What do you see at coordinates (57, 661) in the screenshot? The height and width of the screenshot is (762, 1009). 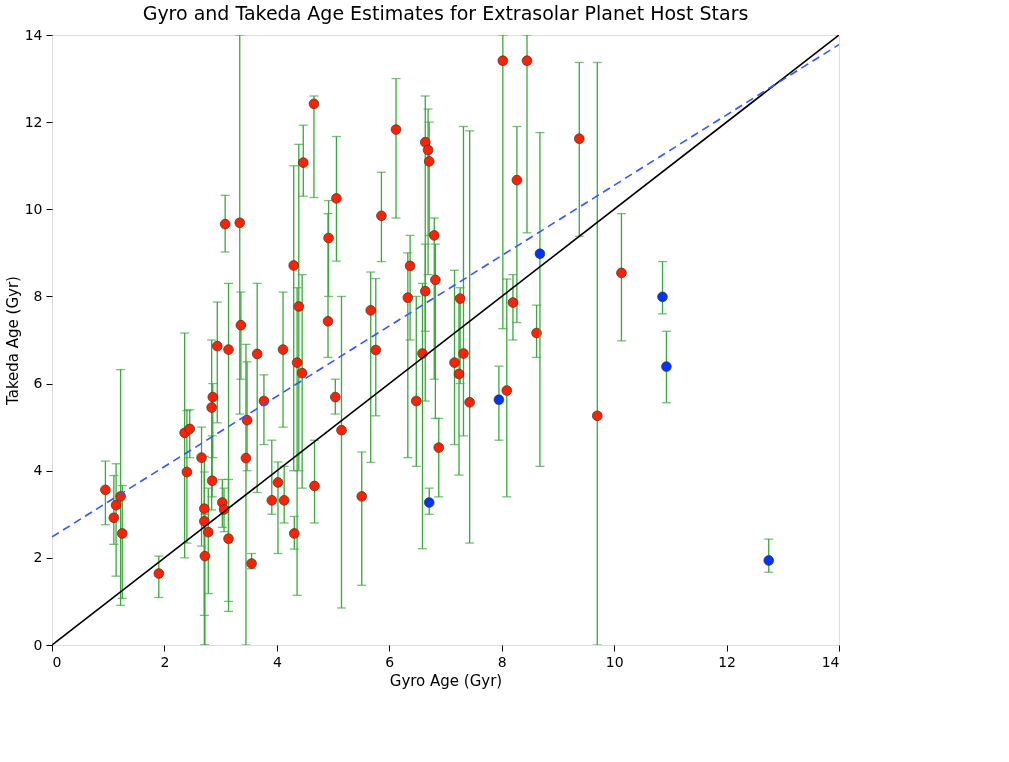 I see `x-tick-label: 0` at bounding box center [57, 661].